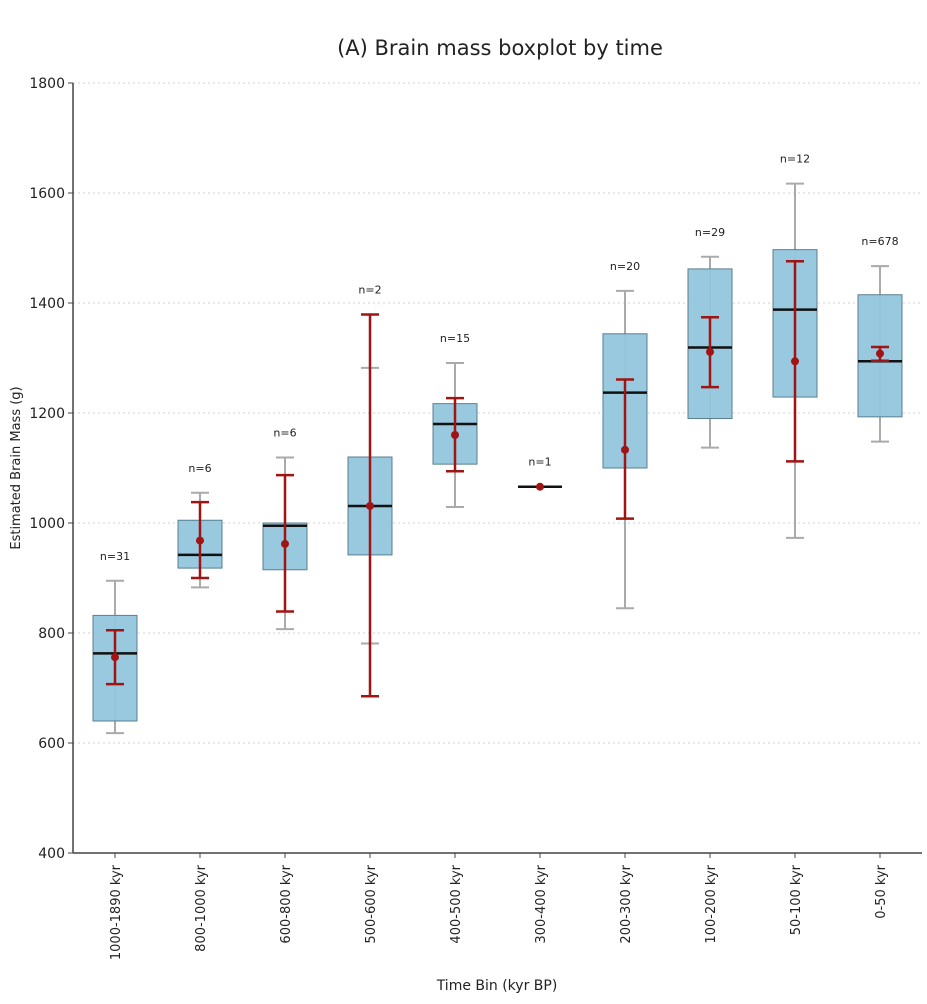 The width and height of the screenshot is (927, 1004). Describe the element at coordinates (51, 854) in the screenshot. I see `y-tick-label: 400` at that location.